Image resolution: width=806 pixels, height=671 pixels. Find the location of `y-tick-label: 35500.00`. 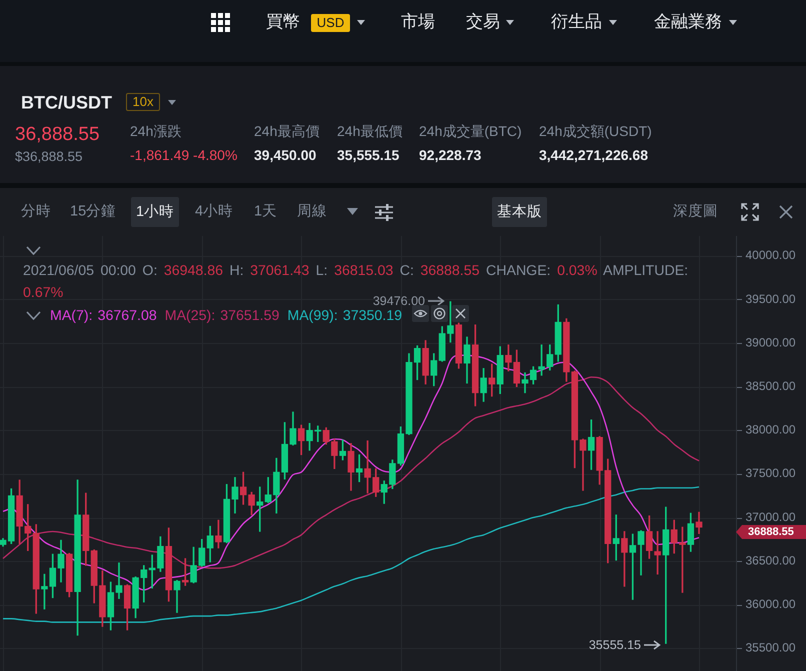

y-tick-label: 35500.00 is located at coordinates (771, 647).